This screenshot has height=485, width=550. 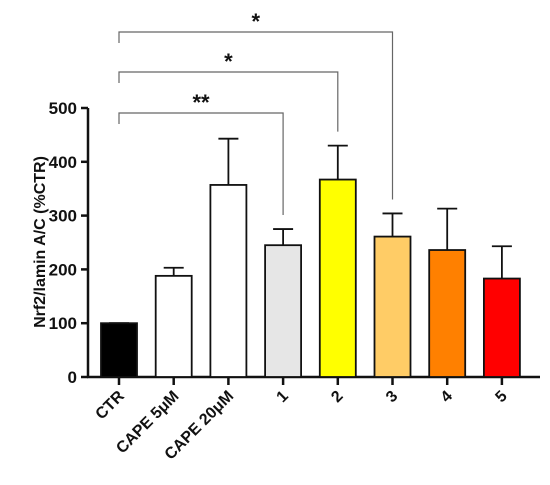 I want to click on x-tick-label: 4, so click(x=447, y=397).